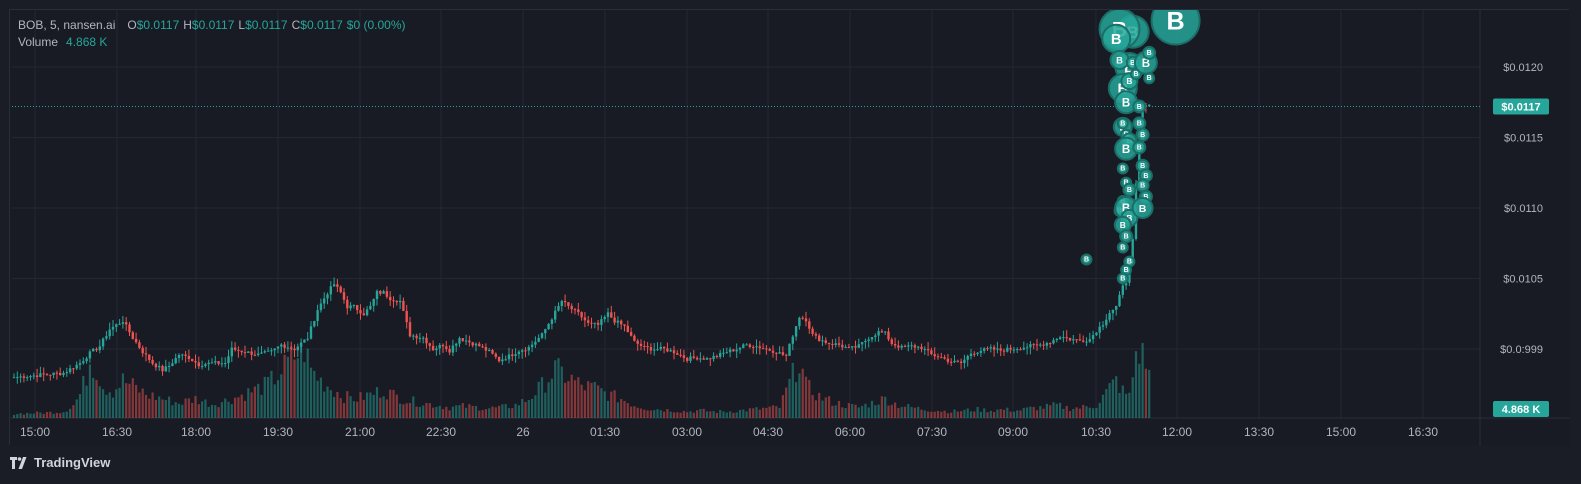  I want to click on x-tick-label: 07:30, so click(932, 432).